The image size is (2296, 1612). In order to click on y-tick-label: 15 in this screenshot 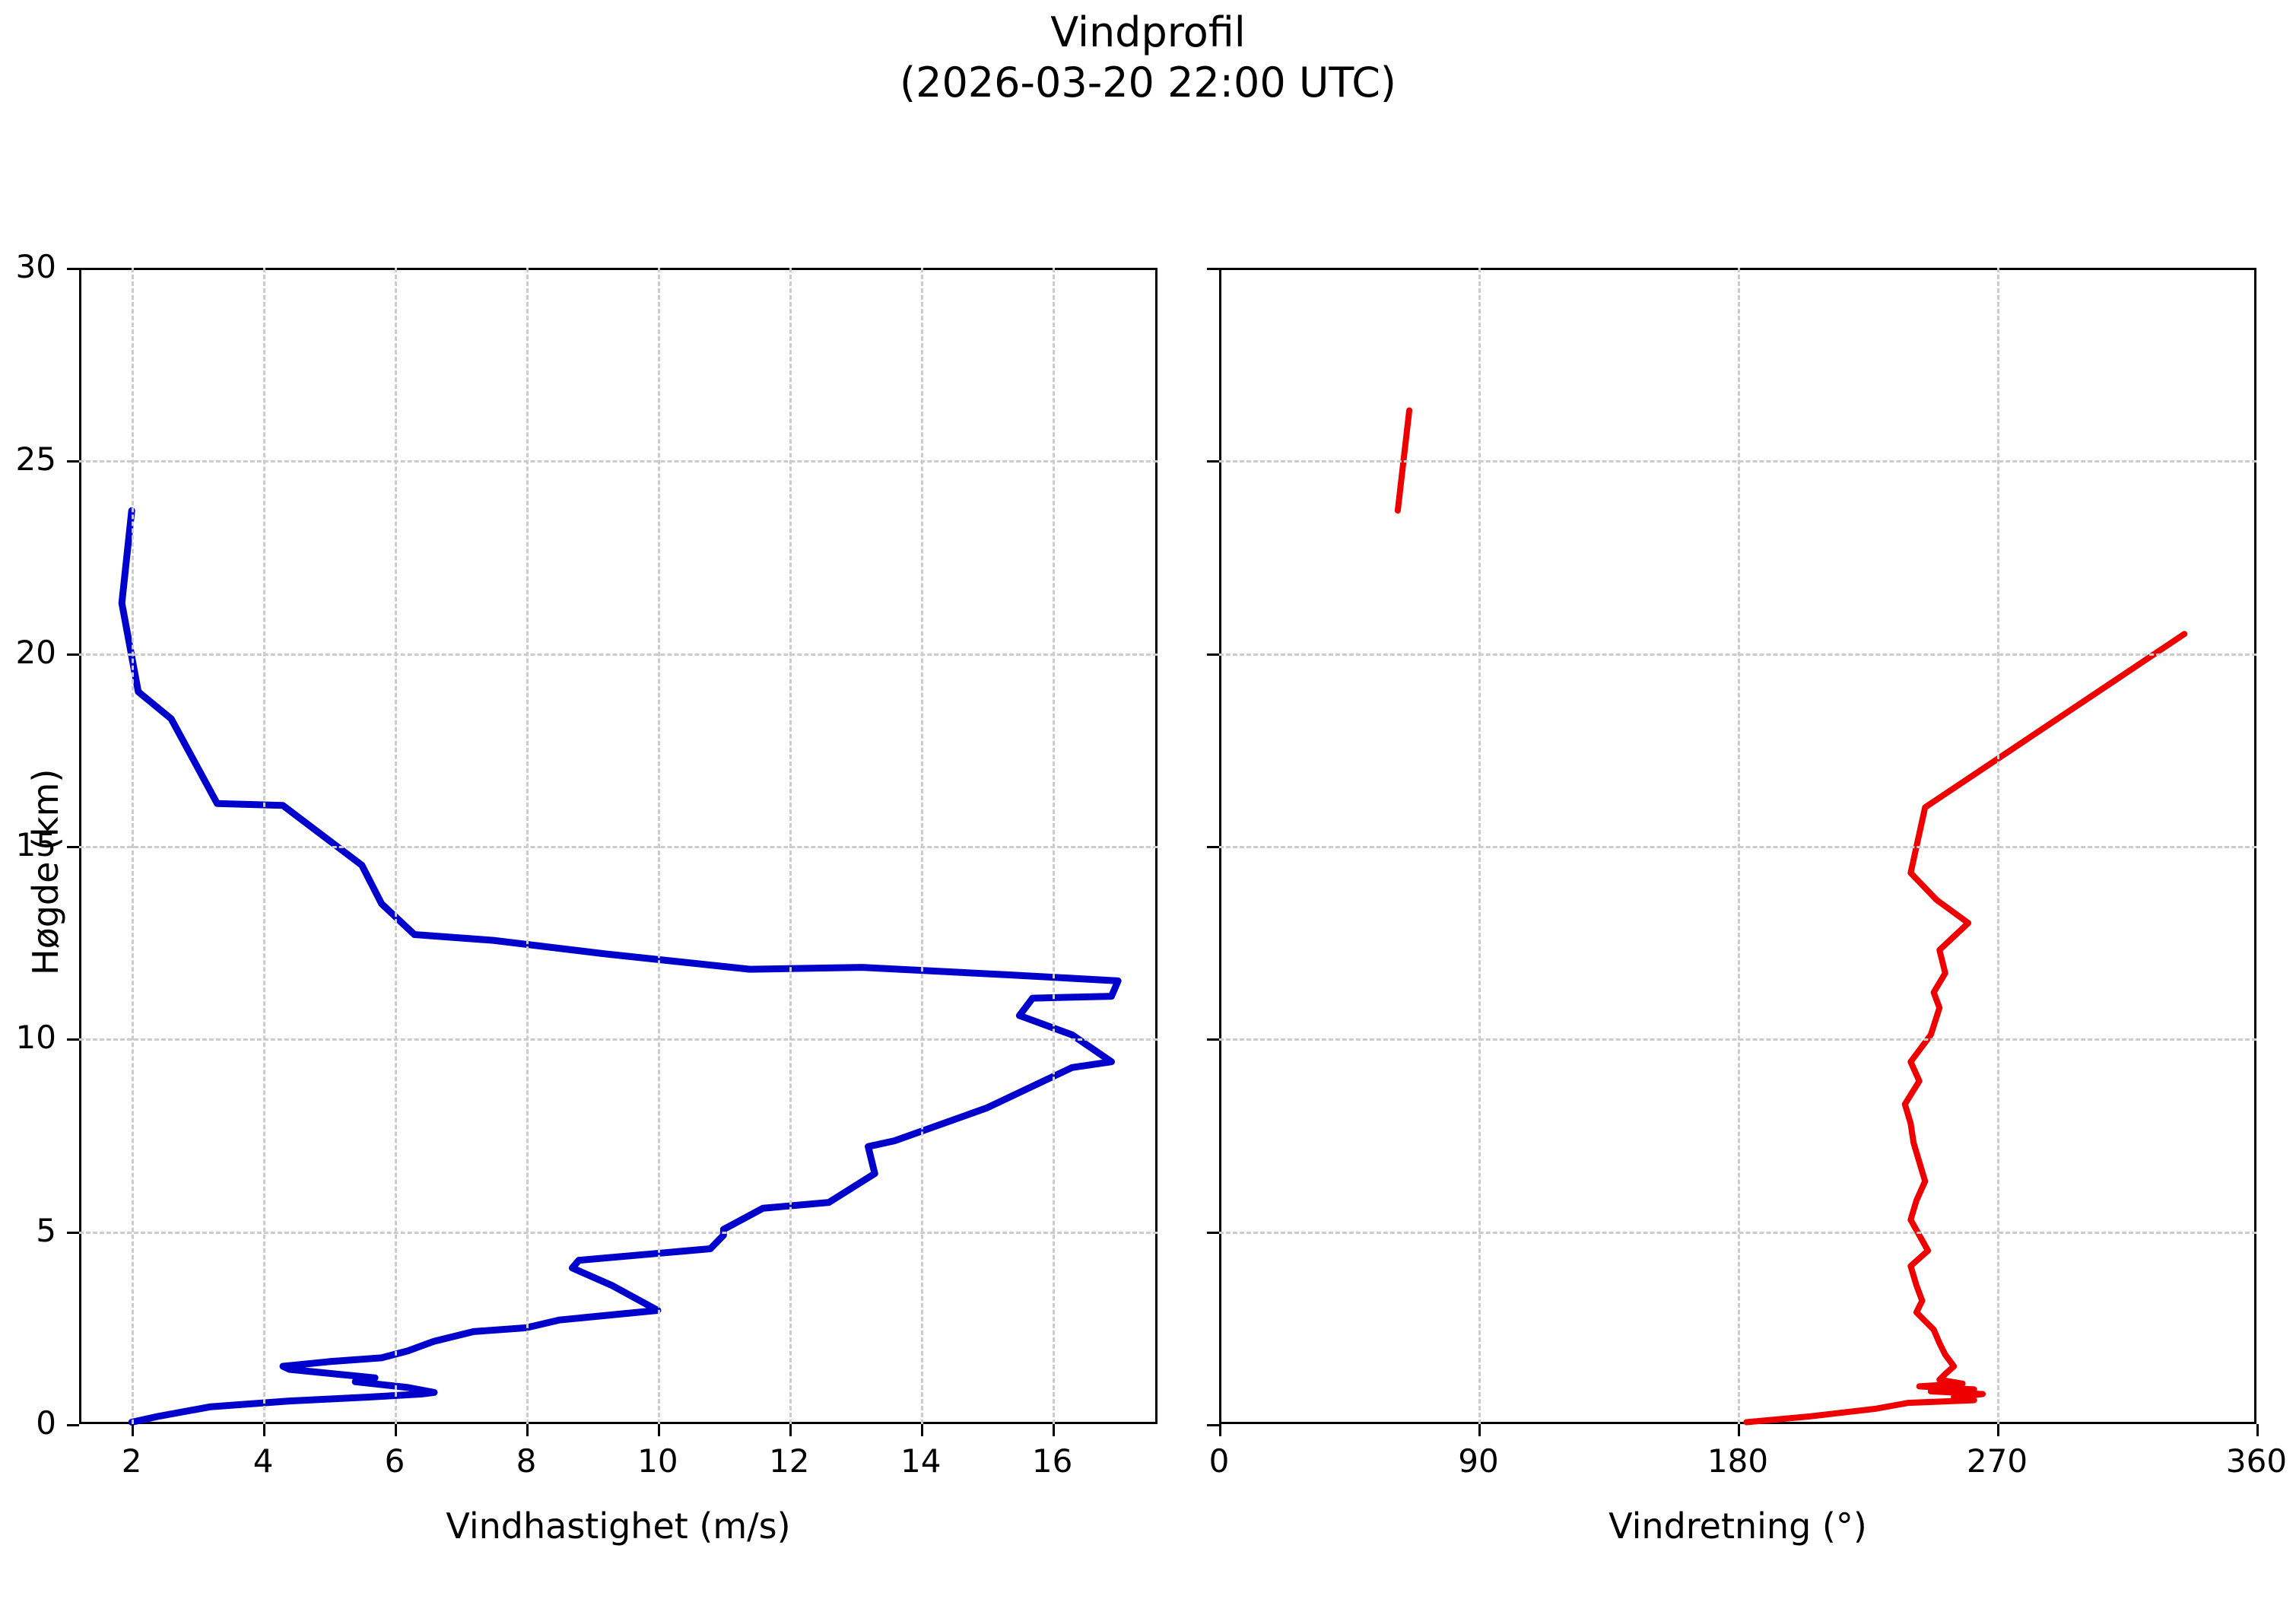, I will do `click(35, 845)`.